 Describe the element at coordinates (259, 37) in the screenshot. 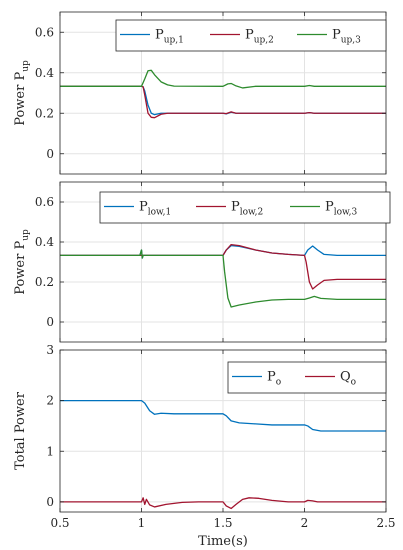

I see `legend-label-2: Pup,2` at that location.